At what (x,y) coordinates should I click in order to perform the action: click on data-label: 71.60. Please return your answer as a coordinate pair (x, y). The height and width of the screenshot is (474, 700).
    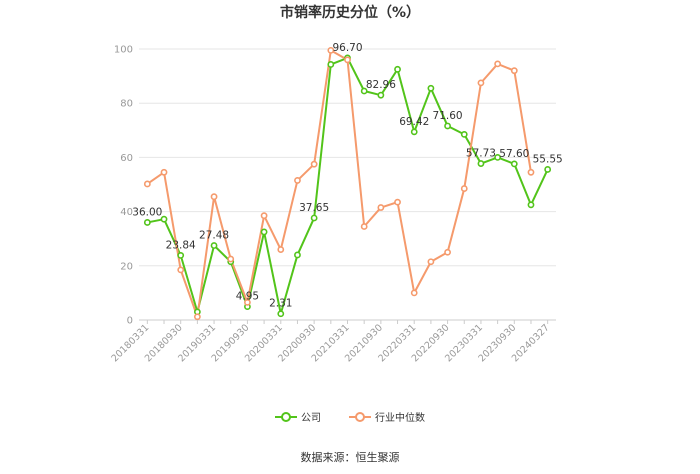
    Looking at the image, I should click on (448, 116).